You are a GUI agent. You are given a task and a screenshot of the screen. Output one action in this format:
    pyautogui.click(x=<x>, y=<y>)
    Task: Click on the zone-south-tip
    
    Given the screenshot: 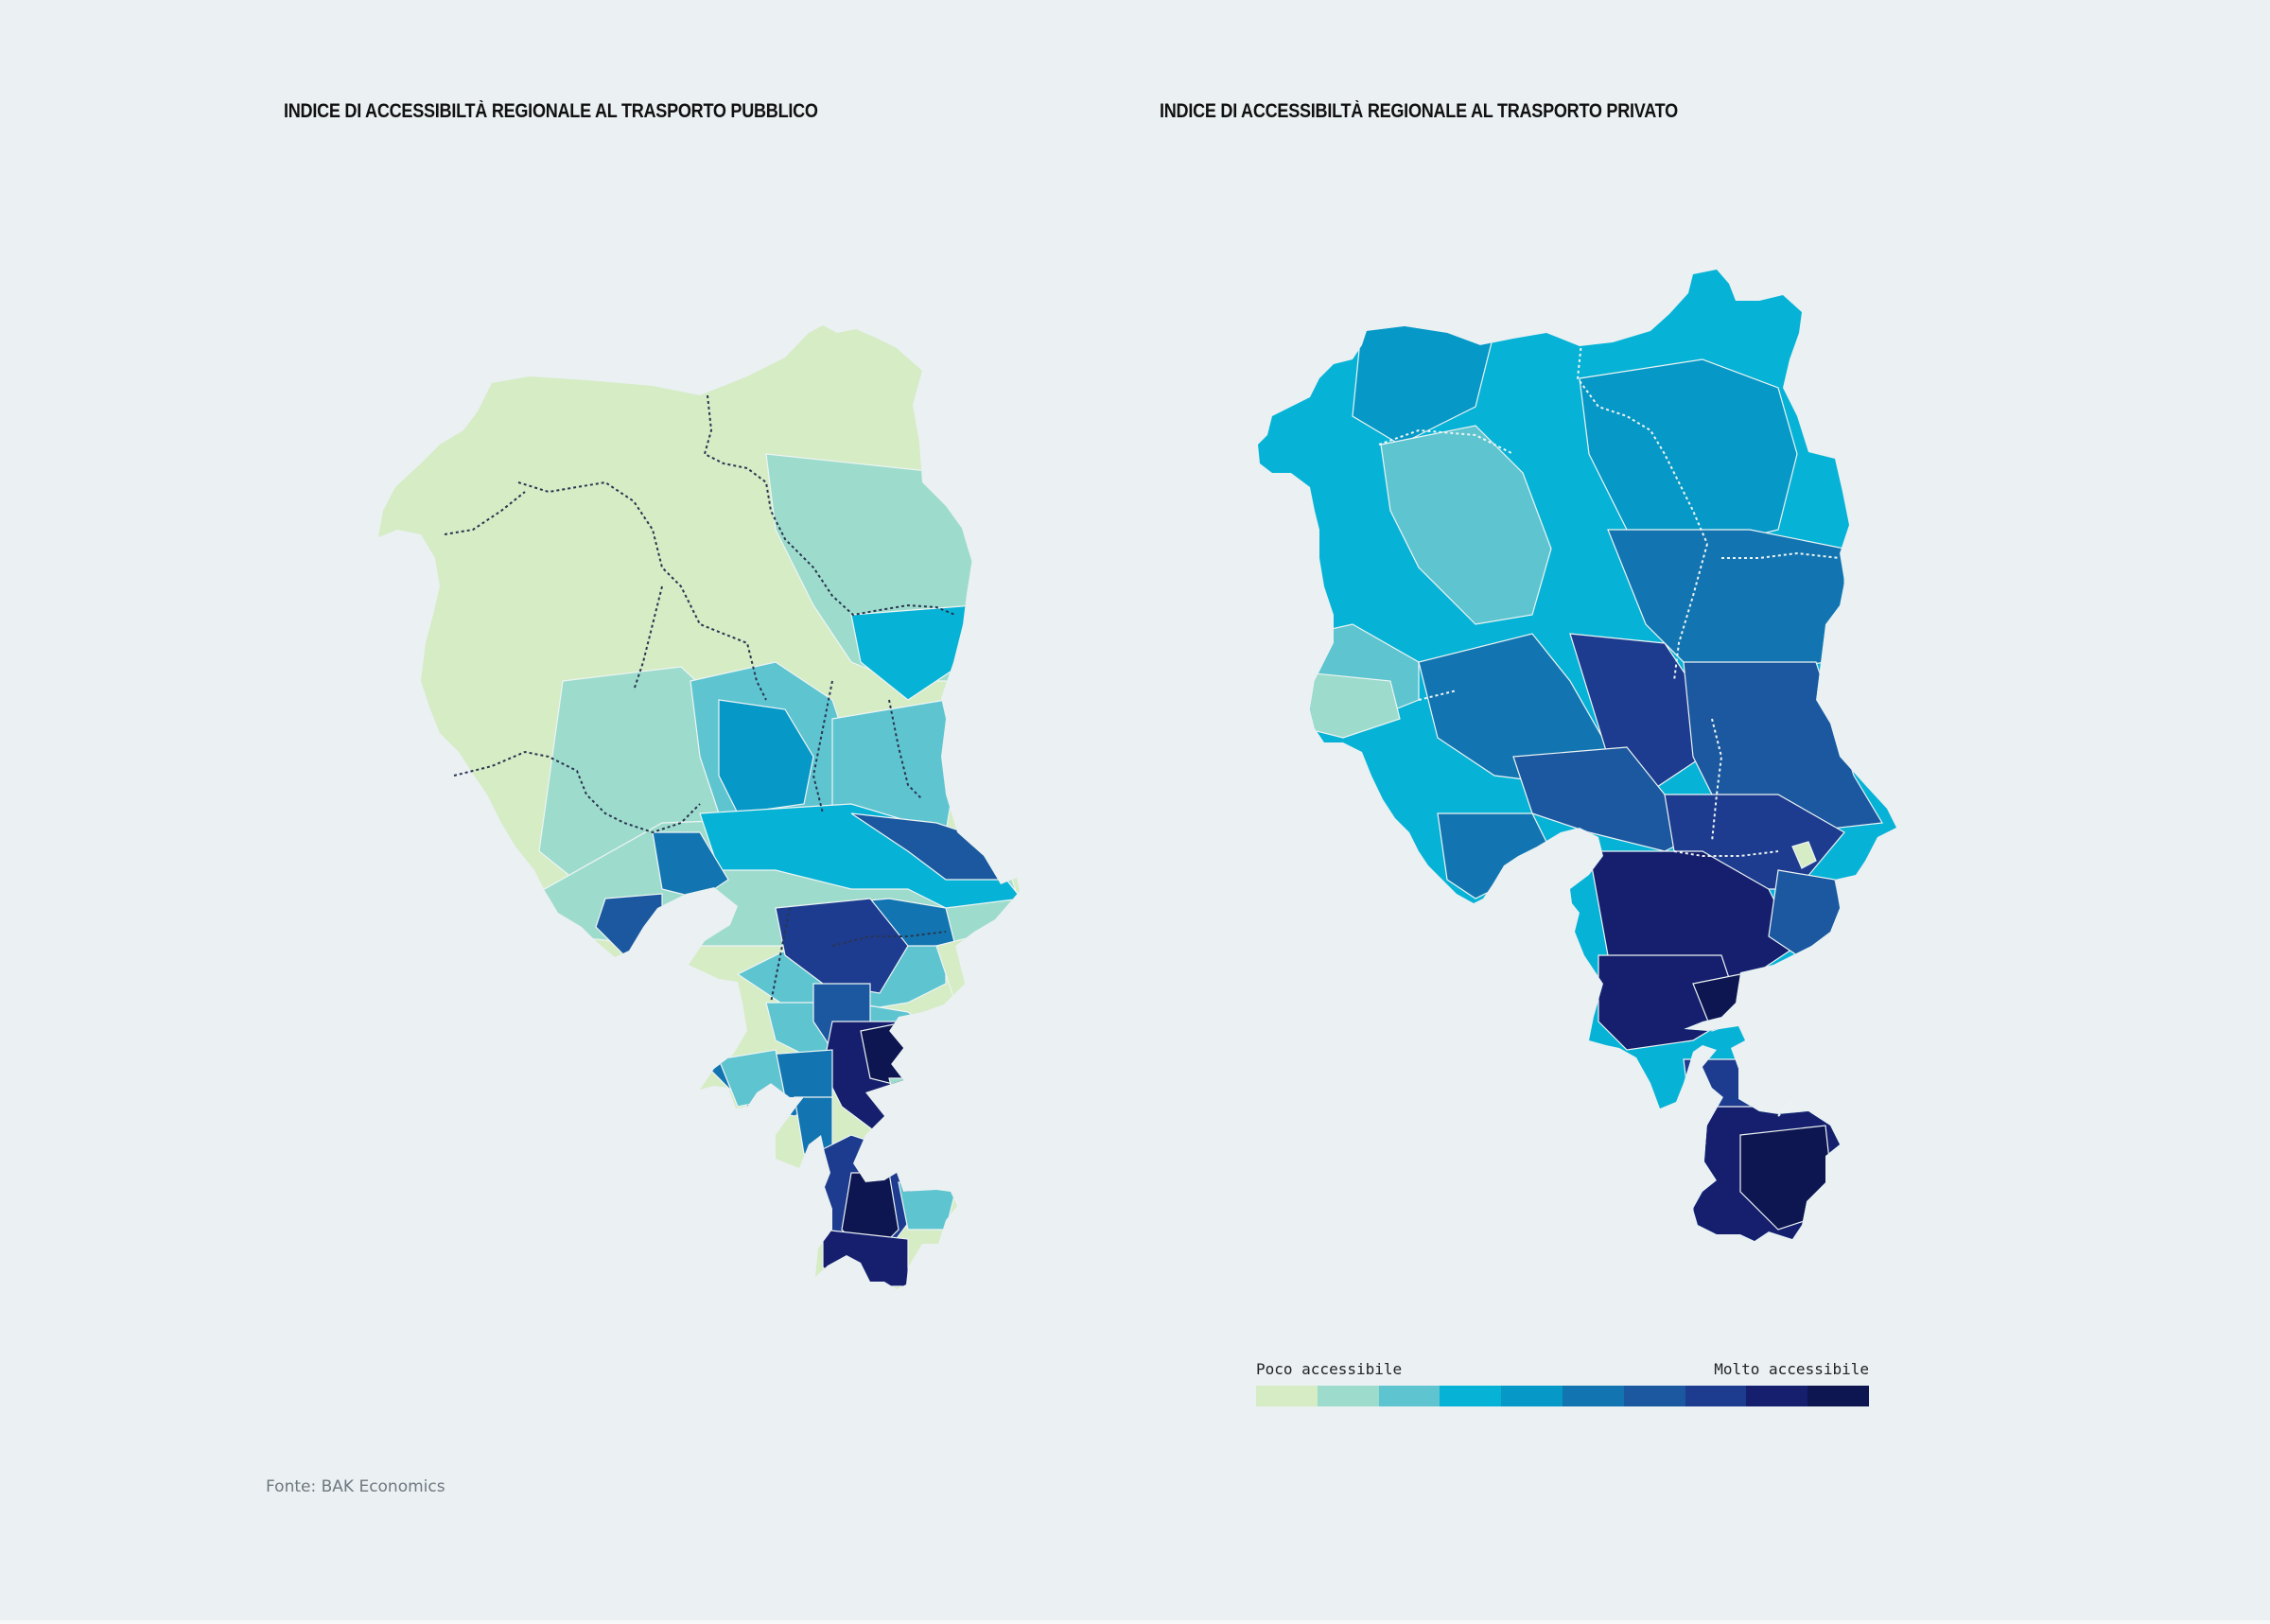 What is the action you would take?
    pyautogui.click(x=865, y=1258)
    